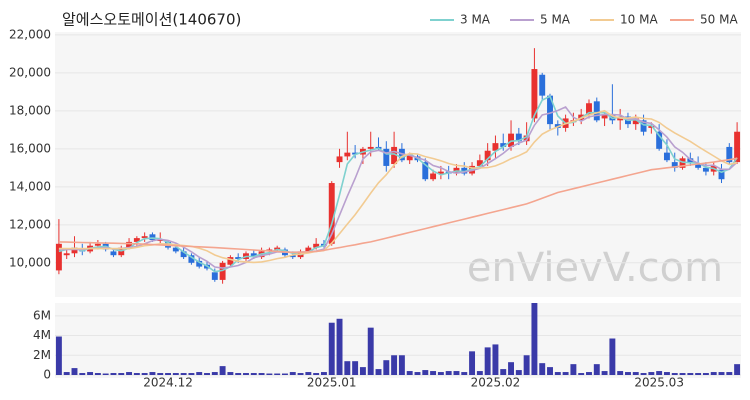  I want to click on y-tick-label: 10,000, so click(30, 262).